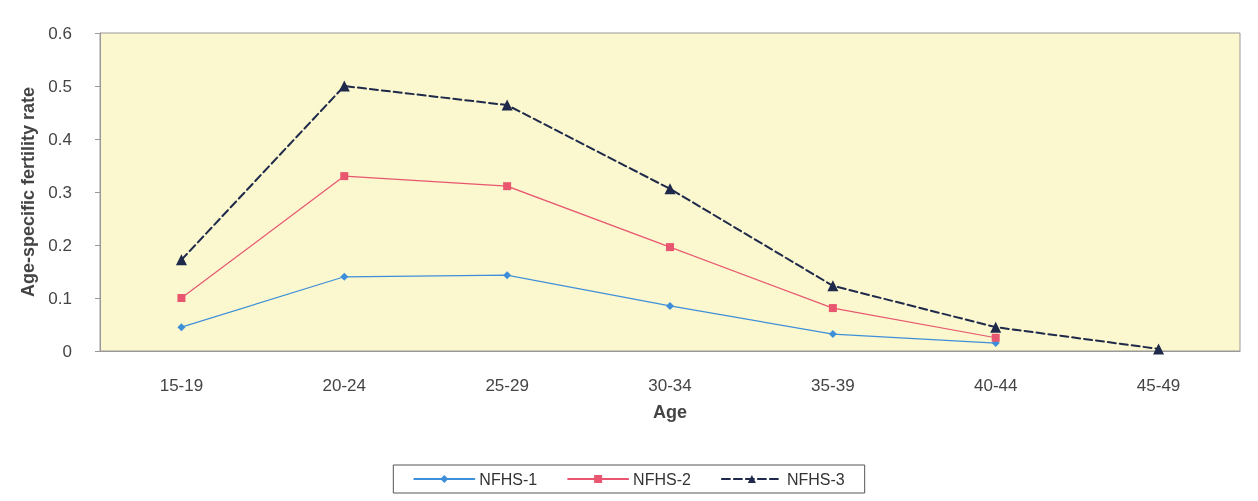  Describe the element at coordinates (508, 479) in the screenshot. I see `legend-label: NFHS-1` at that location.